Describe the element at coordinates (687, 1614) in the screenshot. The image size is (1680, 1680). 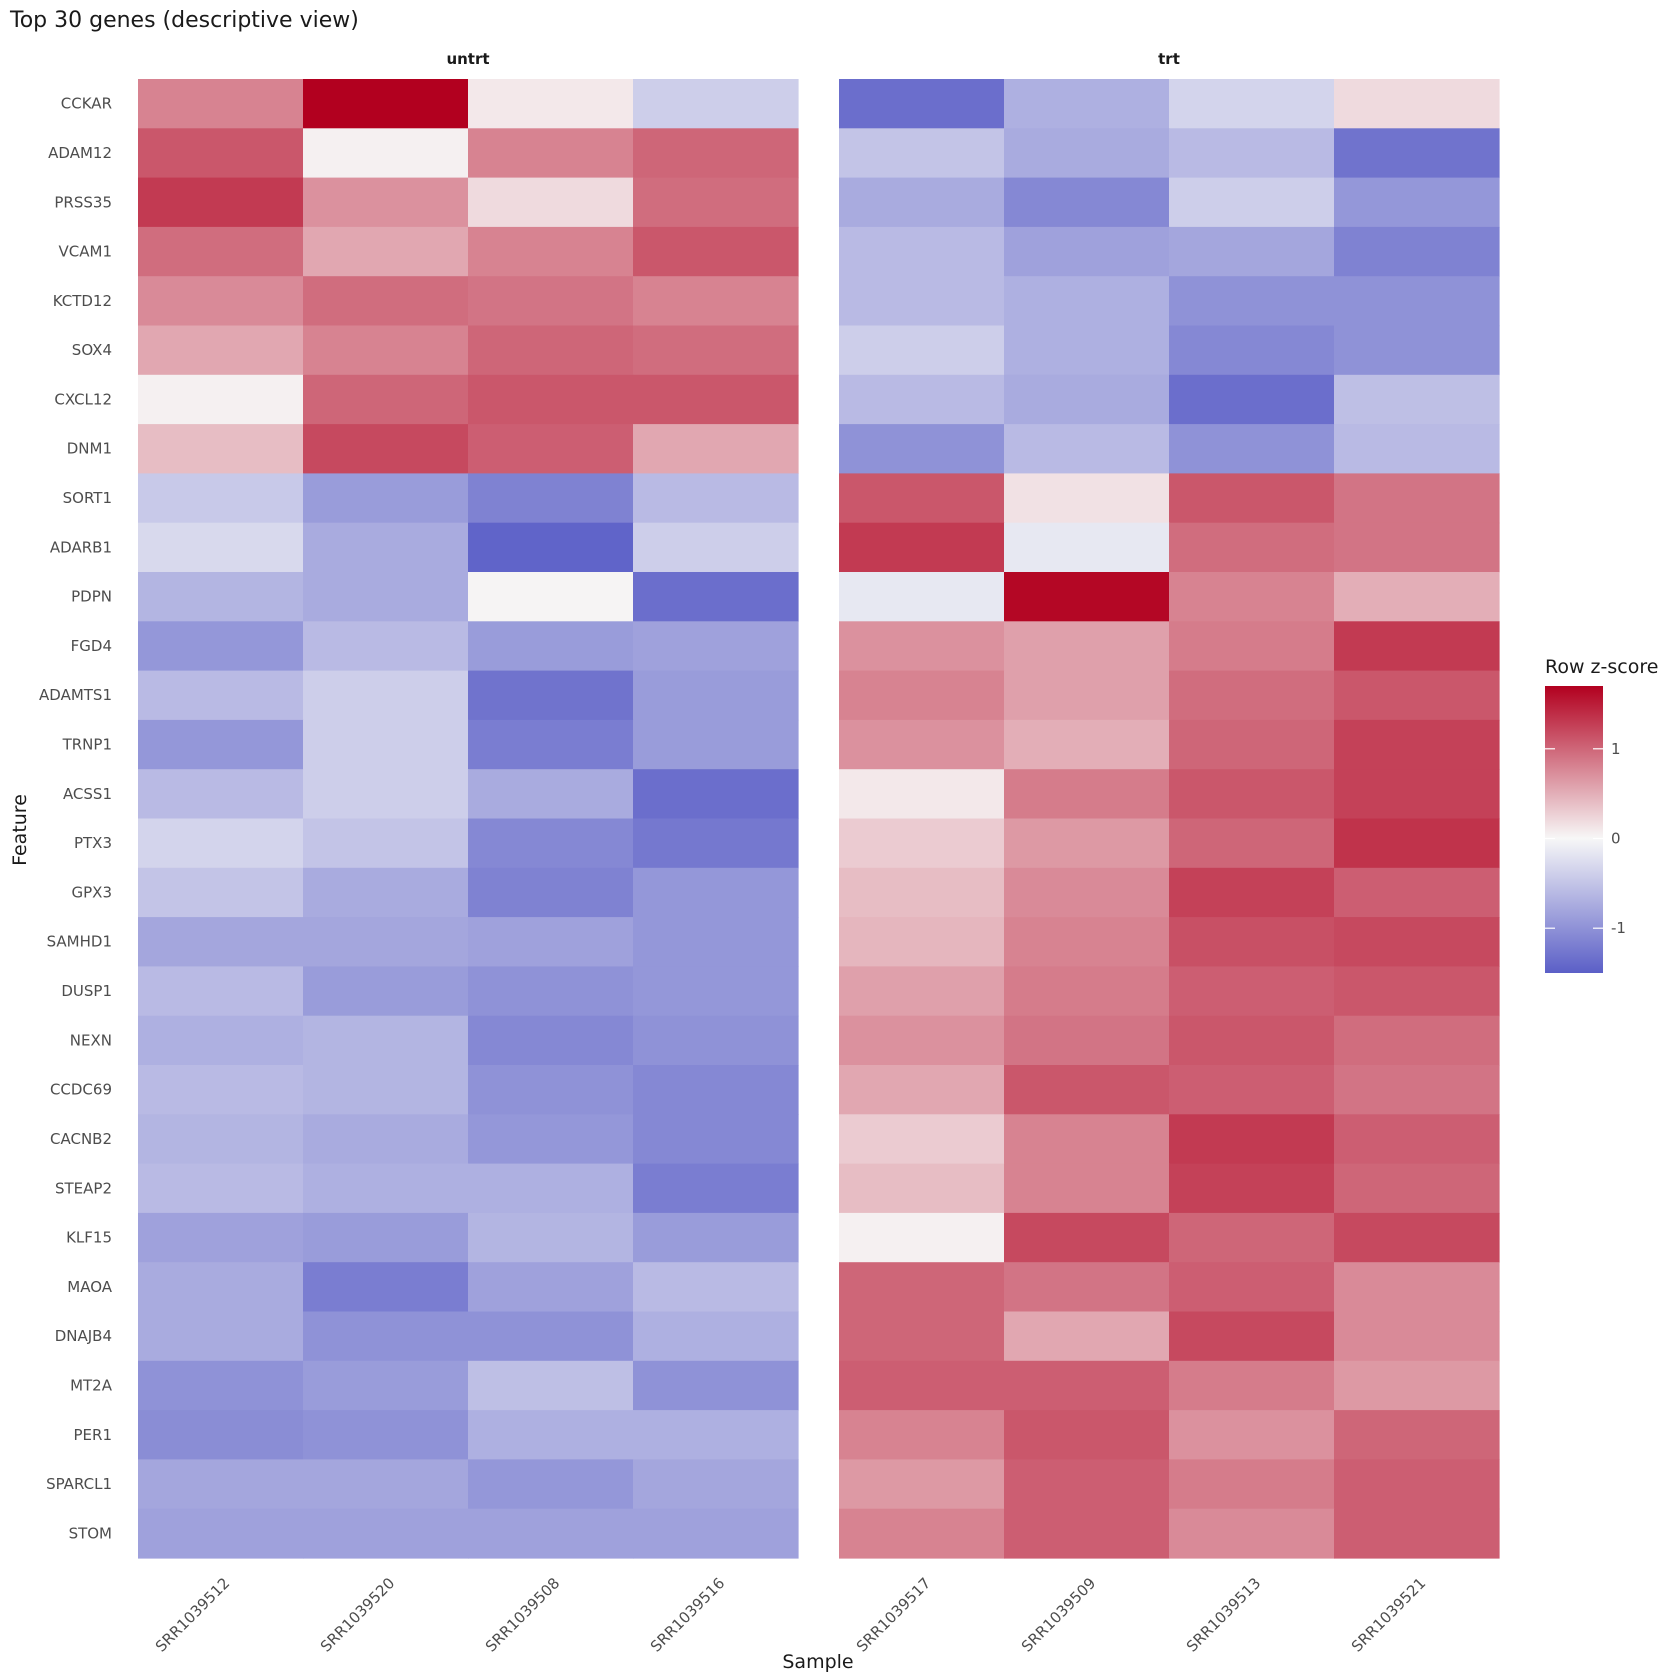
I see `sample-label: SRR1039516` at that location.